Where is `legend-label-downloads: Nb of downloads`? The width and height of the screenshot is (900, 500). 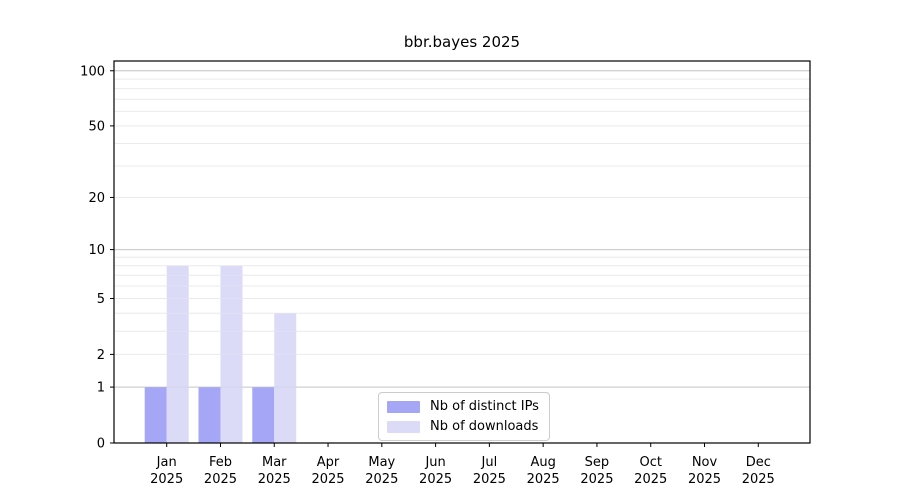
legend-label-downloads: Nb of downloads is located at coordinates (484, 426).